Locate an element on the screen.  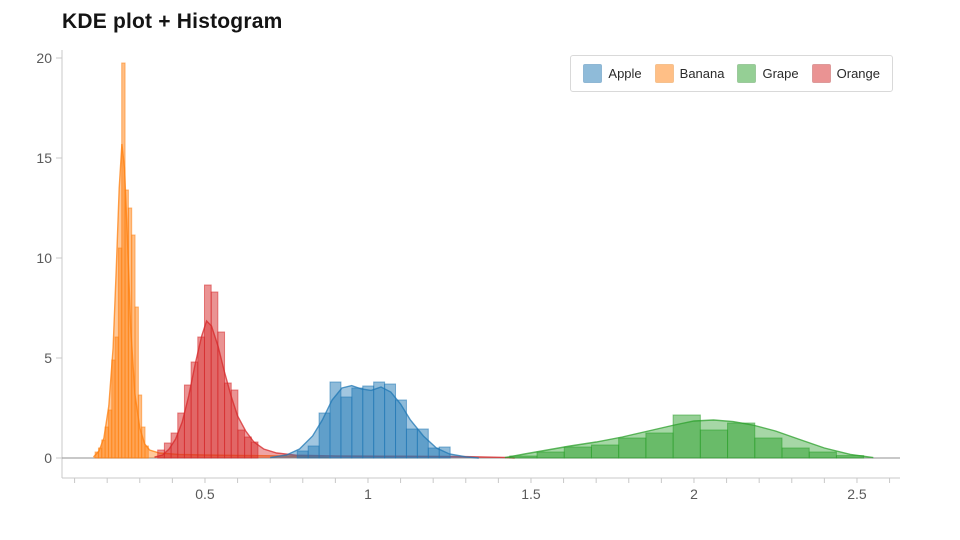
legend-item-grape: Grape is located at coordinates (768, 73).